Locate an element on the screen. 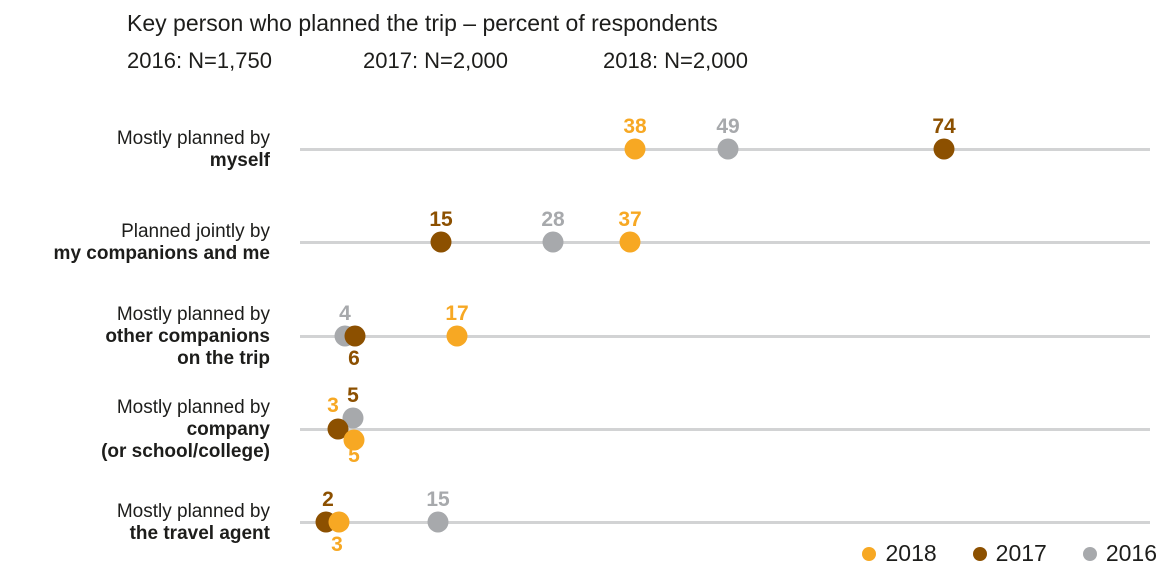 This screenshot has height=588, width=1170. value-label-2016: 15 is located at coordinates (438, 499).